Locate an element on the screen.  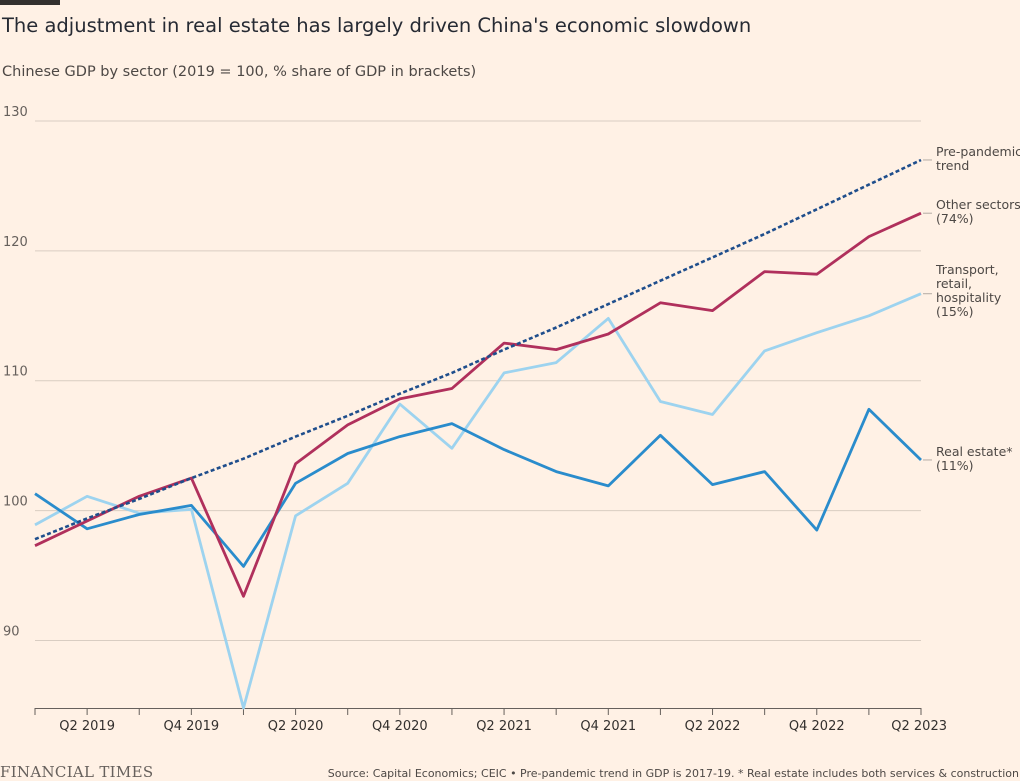
x-tick-label: Q2 2020 is located at coordinates (296, 726).